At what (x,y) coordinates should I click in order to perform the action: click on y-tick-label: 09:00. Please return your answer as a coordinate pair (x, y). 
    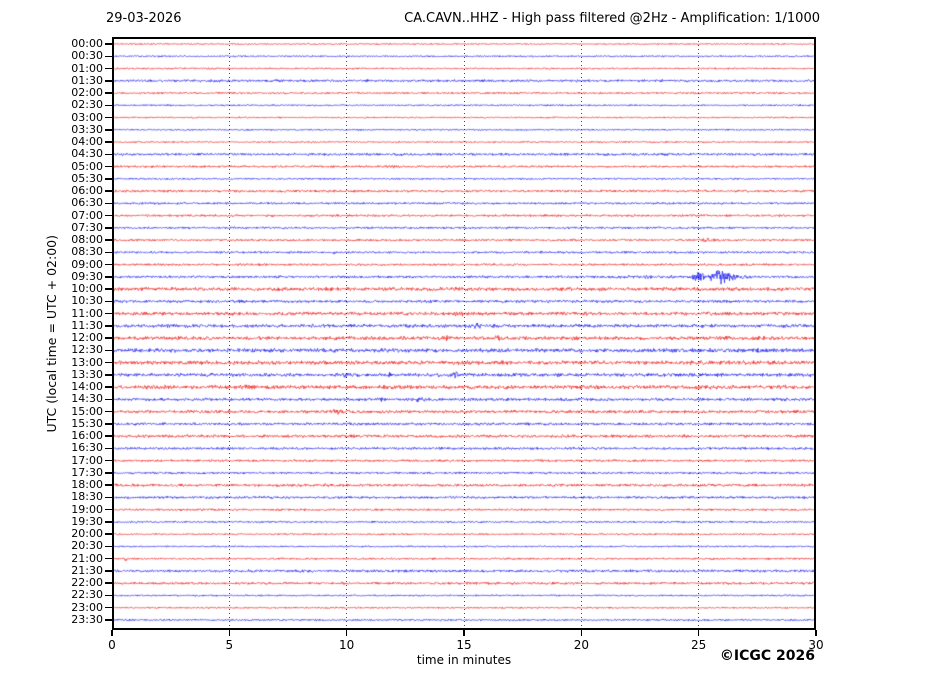
    Looking at the image, I should click on (87, 264).